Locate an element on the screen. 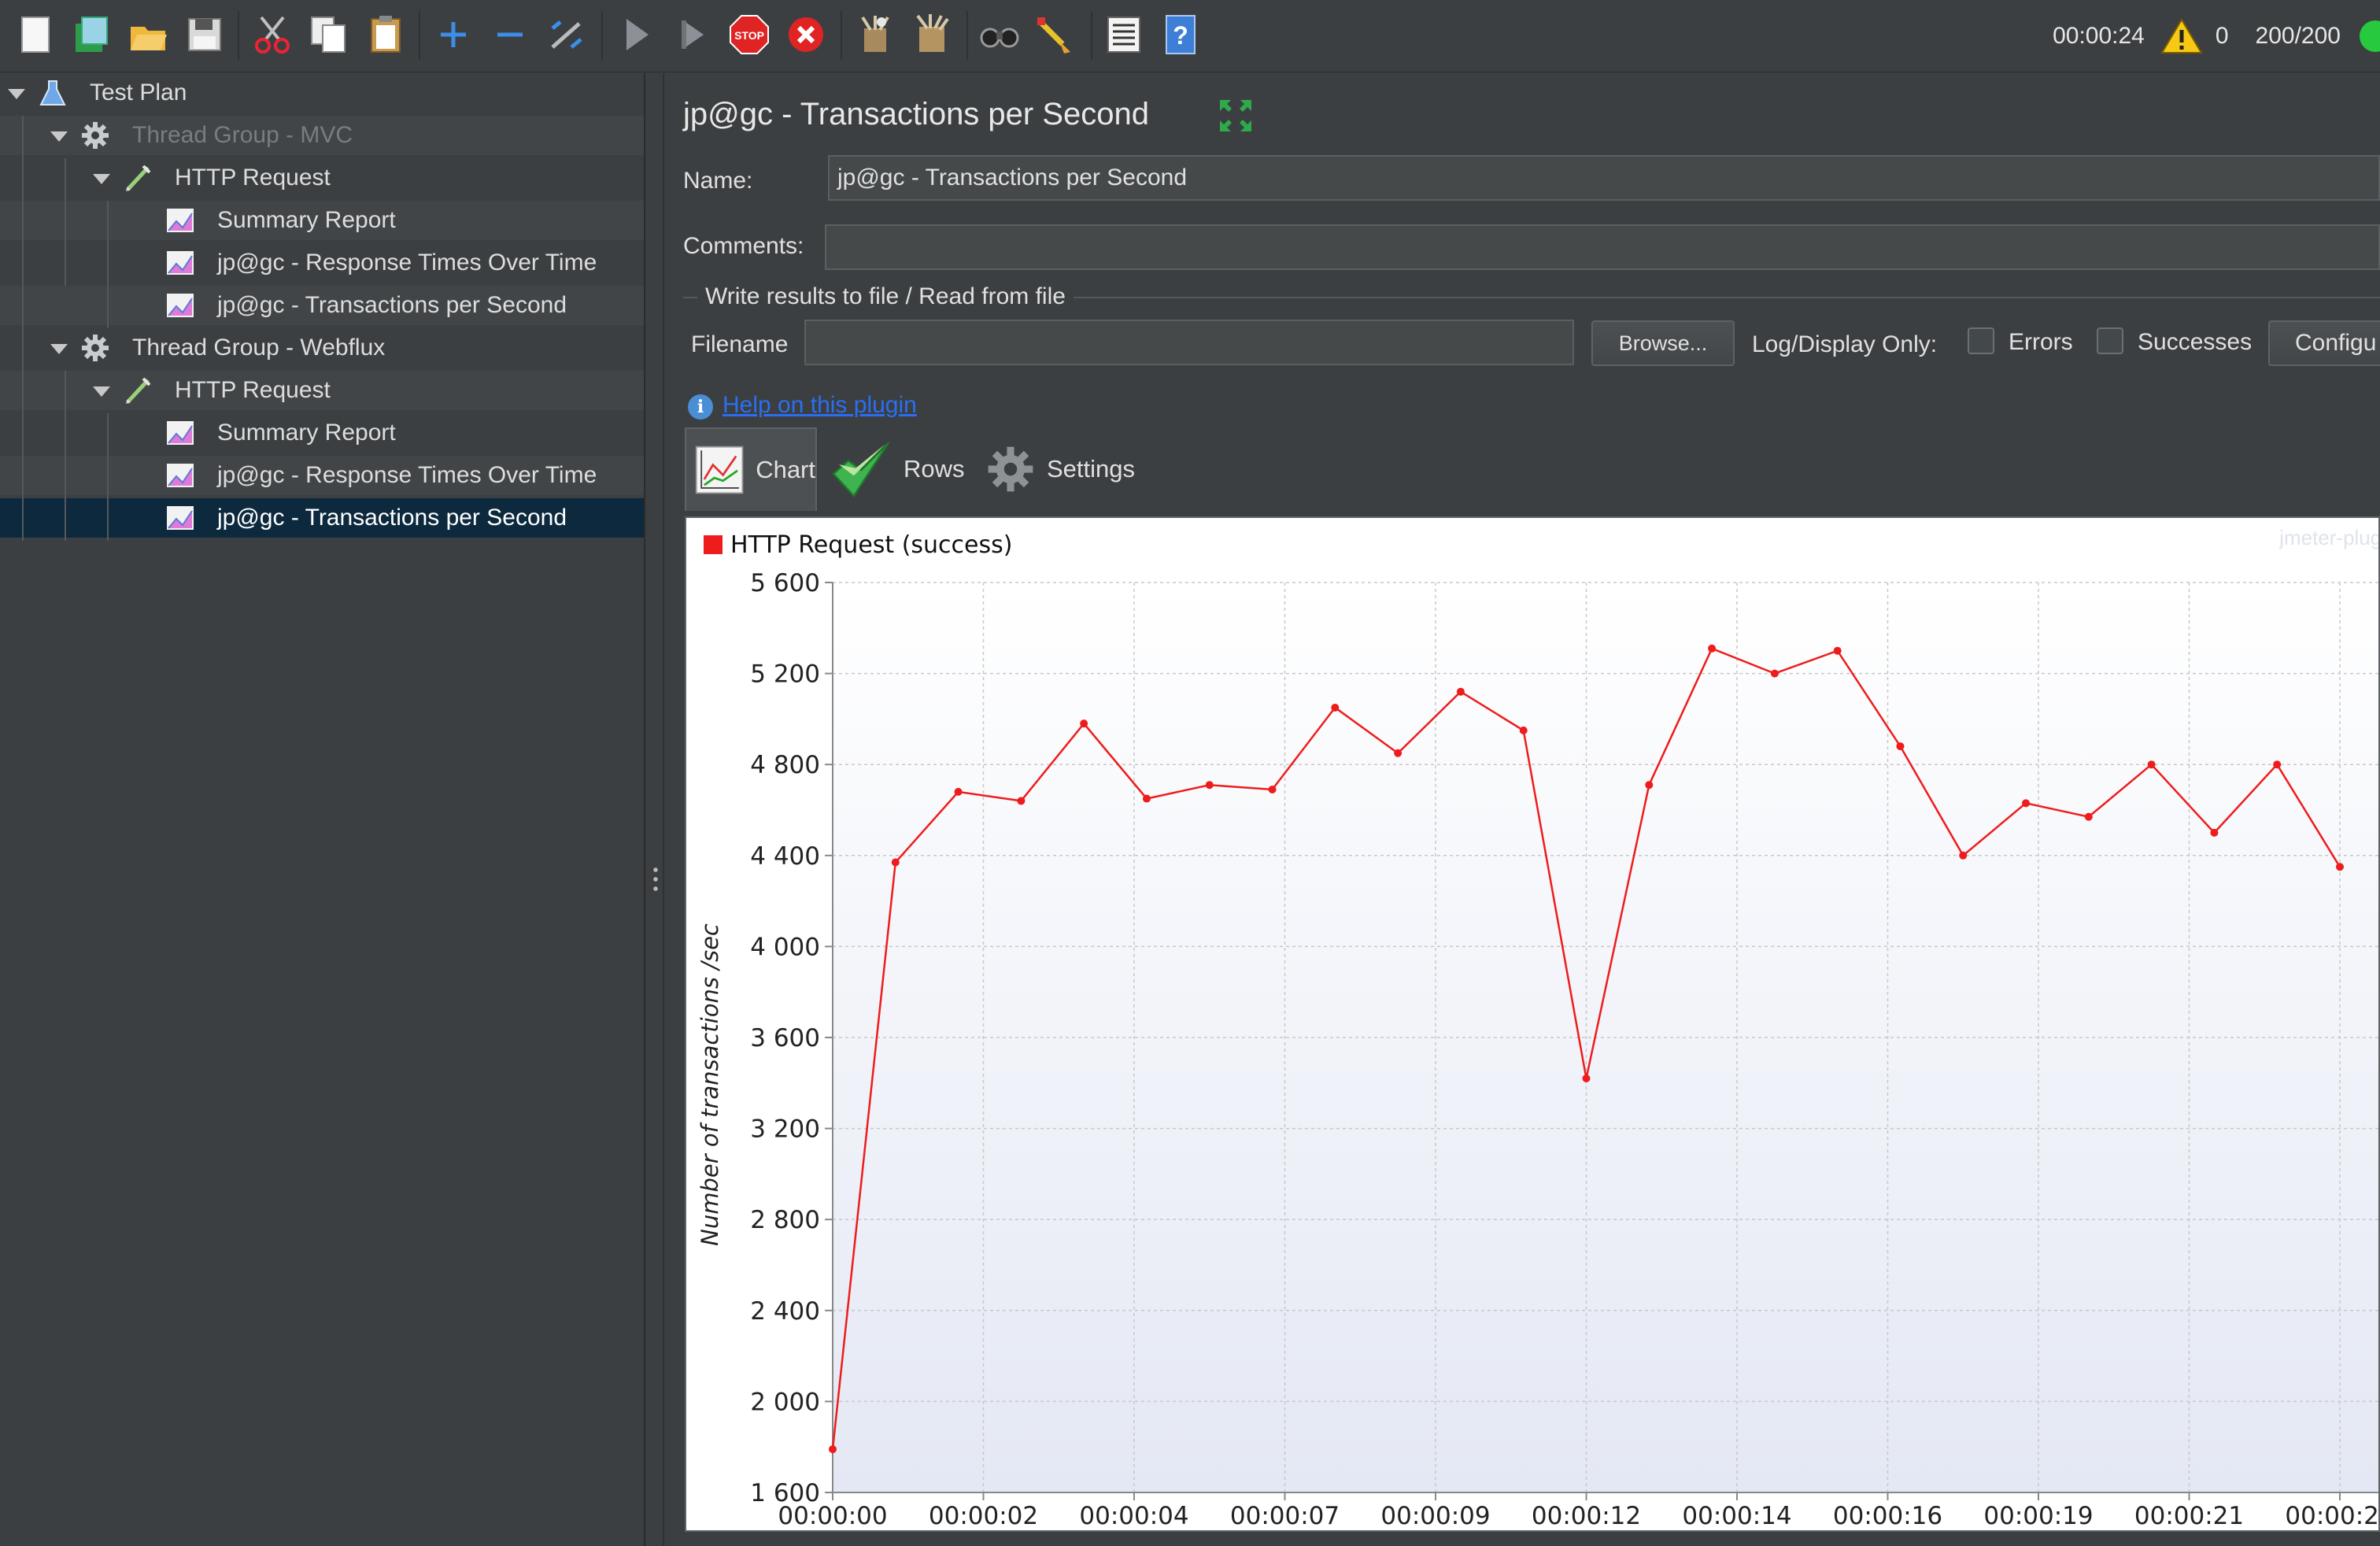  new-icon is located at coordinates (36, 35).